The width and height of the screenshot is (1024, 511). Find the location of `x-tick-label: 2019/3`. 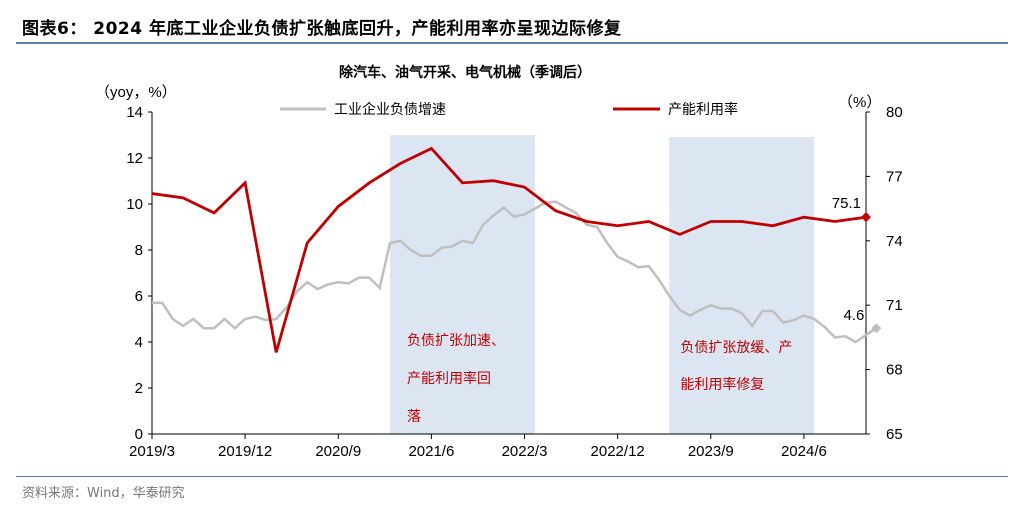

x-tick-label: 2019/3 is located at coordinates (152, 451).